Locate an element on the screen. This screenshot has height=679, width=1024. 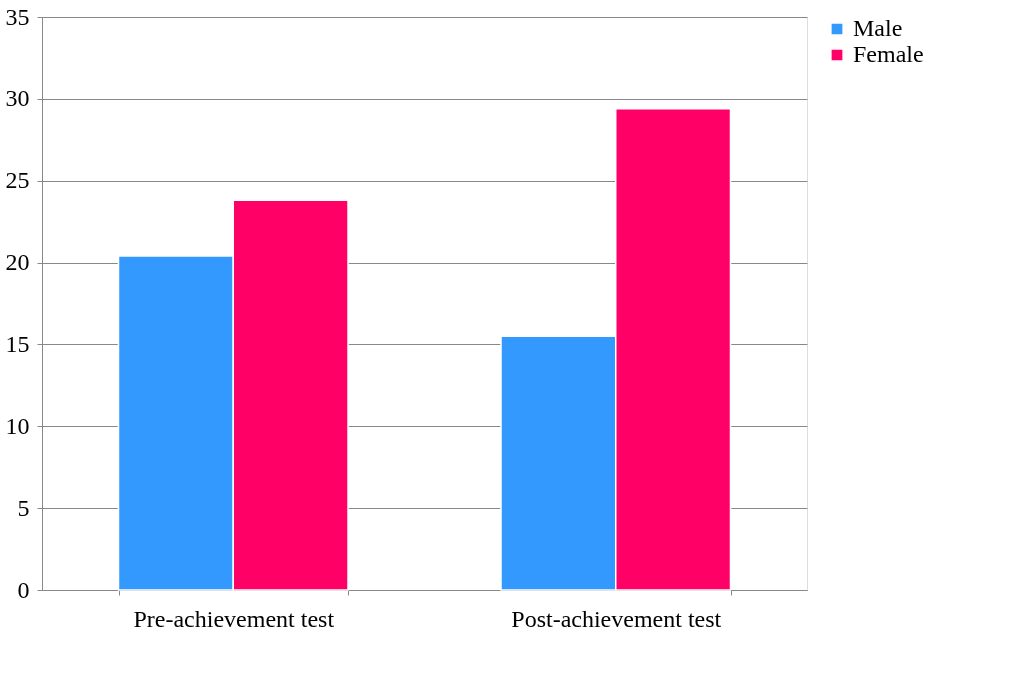
y-tick-label: 25 is located at coordinates (17, 180).